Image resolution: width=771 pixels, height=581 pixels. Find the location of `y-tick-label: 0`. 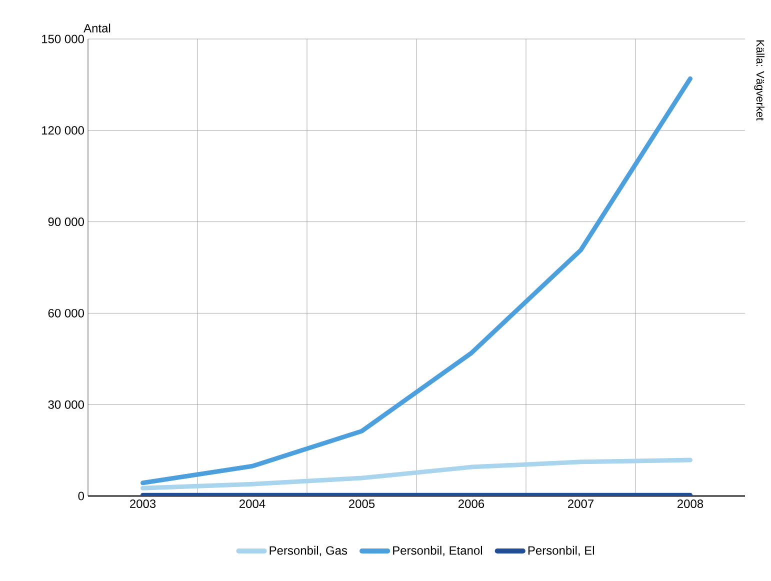

y-tick-label: 0 is located at coordinates (81, 496).